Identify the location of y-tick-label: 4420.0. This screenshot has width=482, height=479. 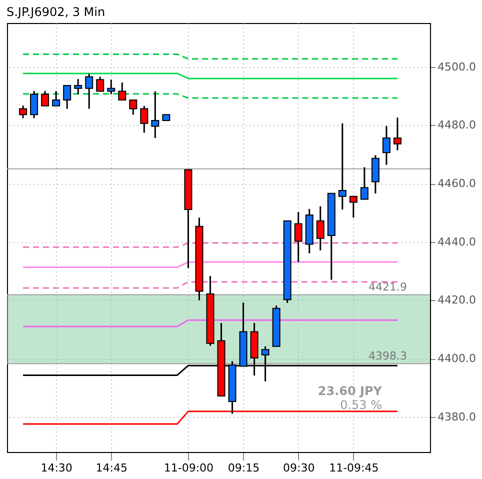
(457, 300).